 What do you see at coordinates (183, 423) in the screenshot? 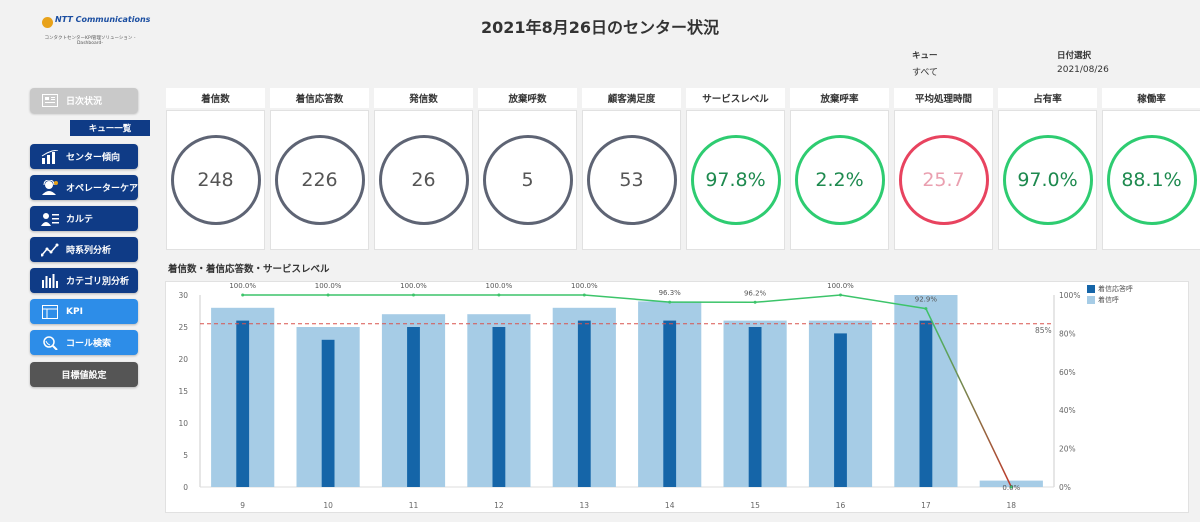
I see `y-tick-label-left: 10` at bounding box center [183, 423].